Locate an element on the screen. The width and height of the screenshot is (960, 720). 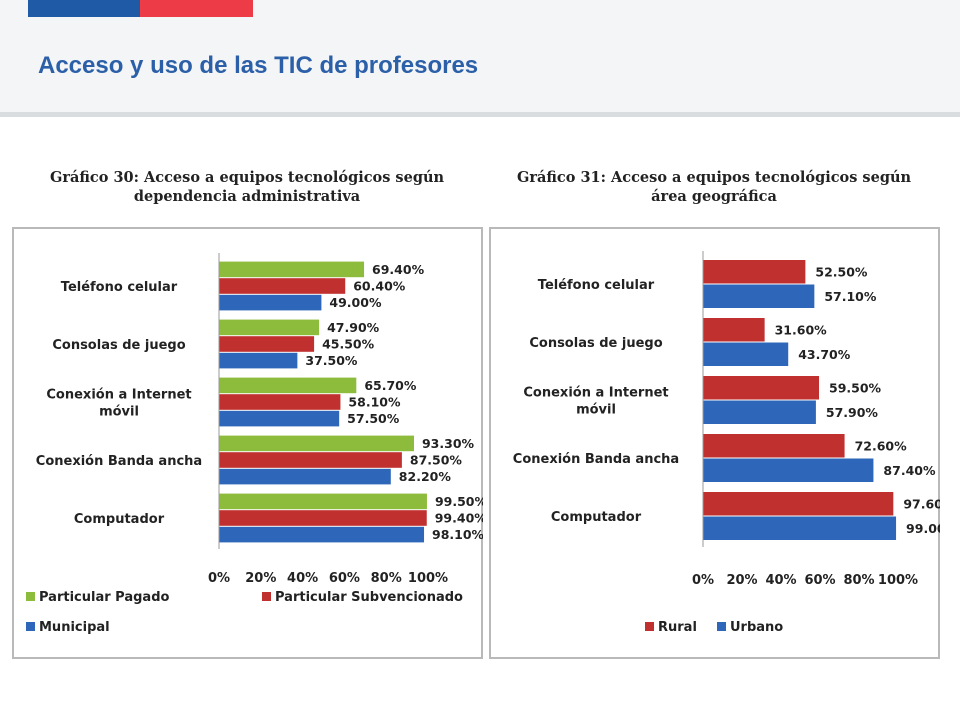
value-label: 99.40% is located at coordinates (459, 518).